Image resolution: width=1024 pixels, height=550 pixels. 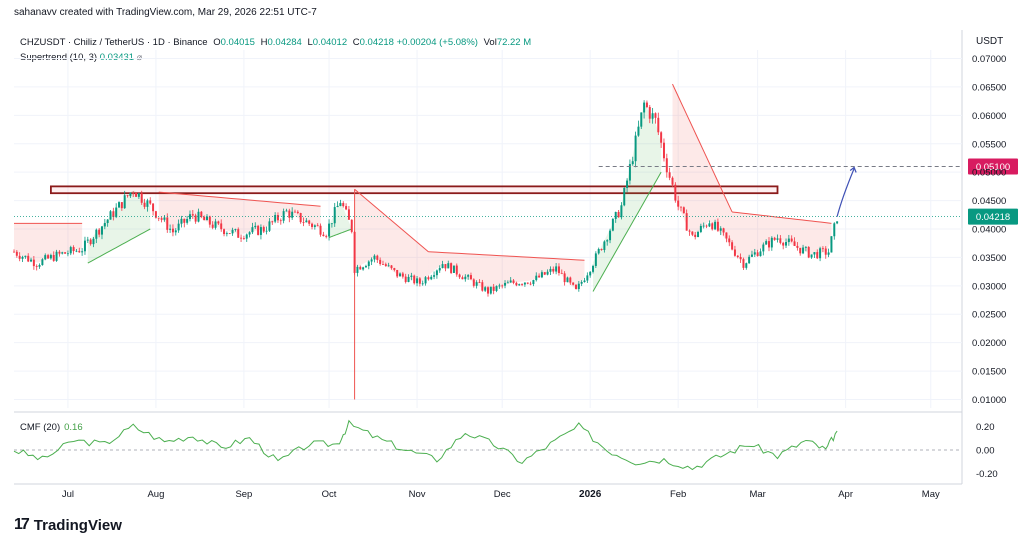 I want to click on supertrend-fill, so click(x=702, y=166).